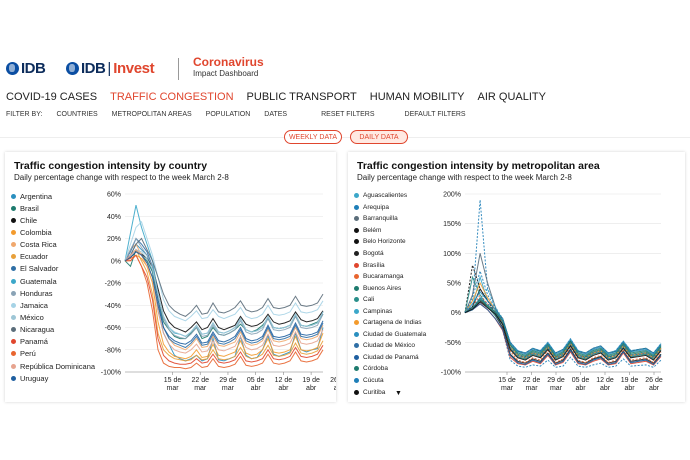 The height and width of the screenshot is (460, 690). I want to click on legend-item: Curitiba, so click(390, 392).